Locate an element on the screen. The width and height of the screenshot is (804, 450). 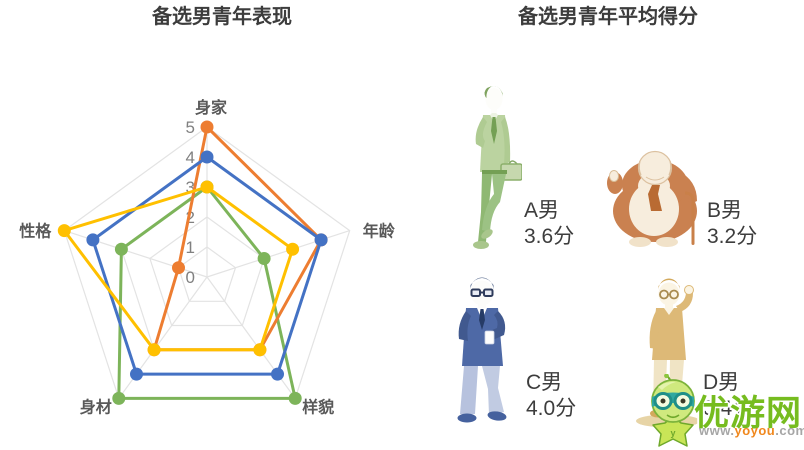
svg-text: 4 is located at coordinates (190, 157).